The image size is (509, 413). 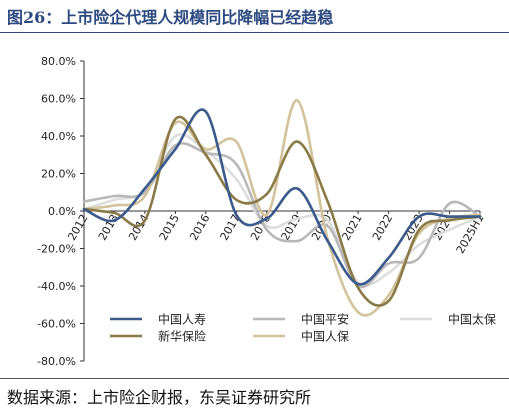 I want to click on y-tick-label: 40.0%, so click(x=58, y=136).